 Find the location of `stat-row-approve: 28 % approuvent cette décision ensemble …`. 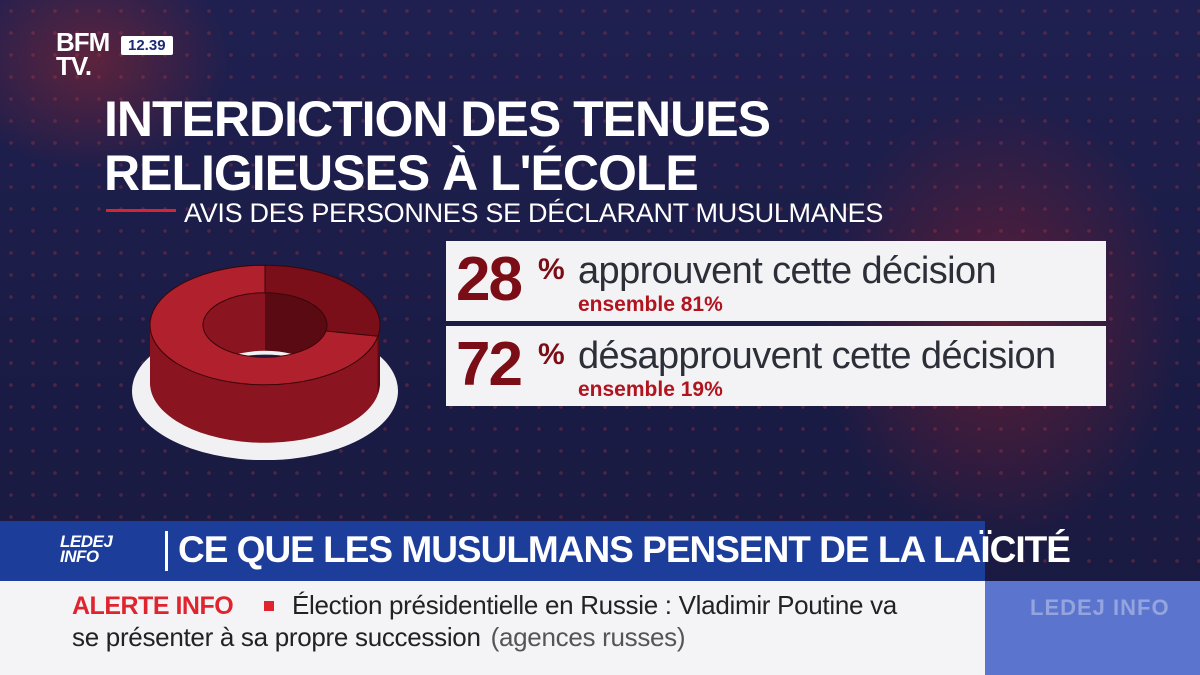

stat-row-approve: 28 % approuvent cette décision ensemble … is located at coordinates (776, 281).